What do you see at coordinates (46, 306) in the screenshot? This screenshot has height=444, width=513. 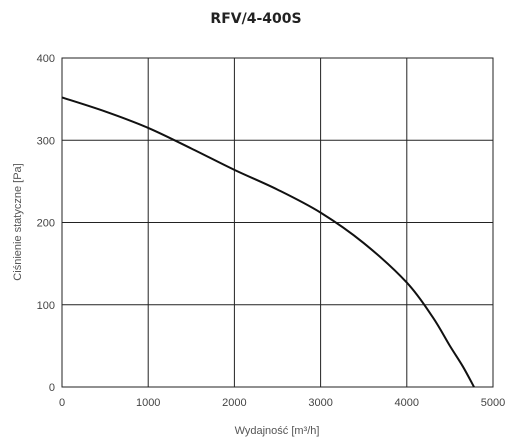 I see `y-tick-label: 100` at bounding box center [46, 306].